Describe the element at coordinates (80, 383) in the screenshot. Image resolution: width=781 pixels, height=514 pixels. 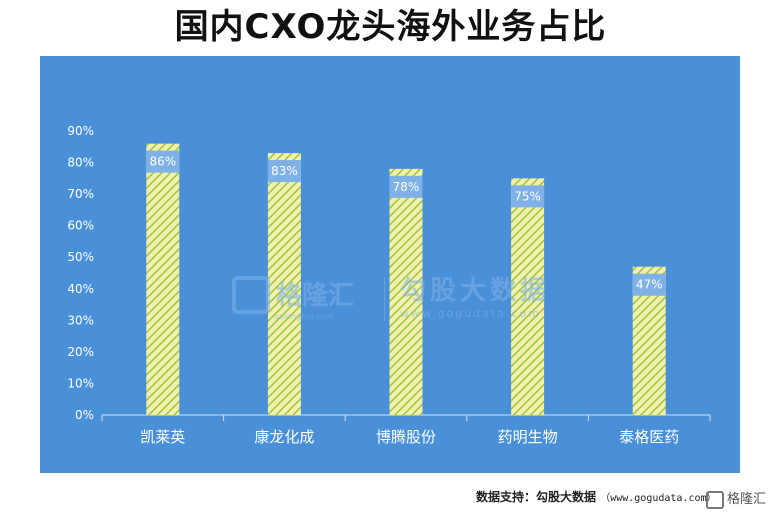
I see `y-tick-label: 10%` at that location.